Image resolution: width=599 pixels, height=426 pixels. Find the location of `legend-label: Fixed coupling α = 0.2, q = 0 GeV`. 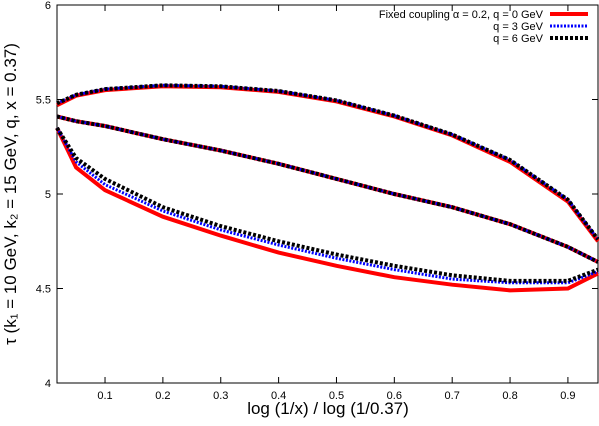

legend-label: Fixed coupling α = 0.2, q = 0 GeV is located at coordinates (461, 15).